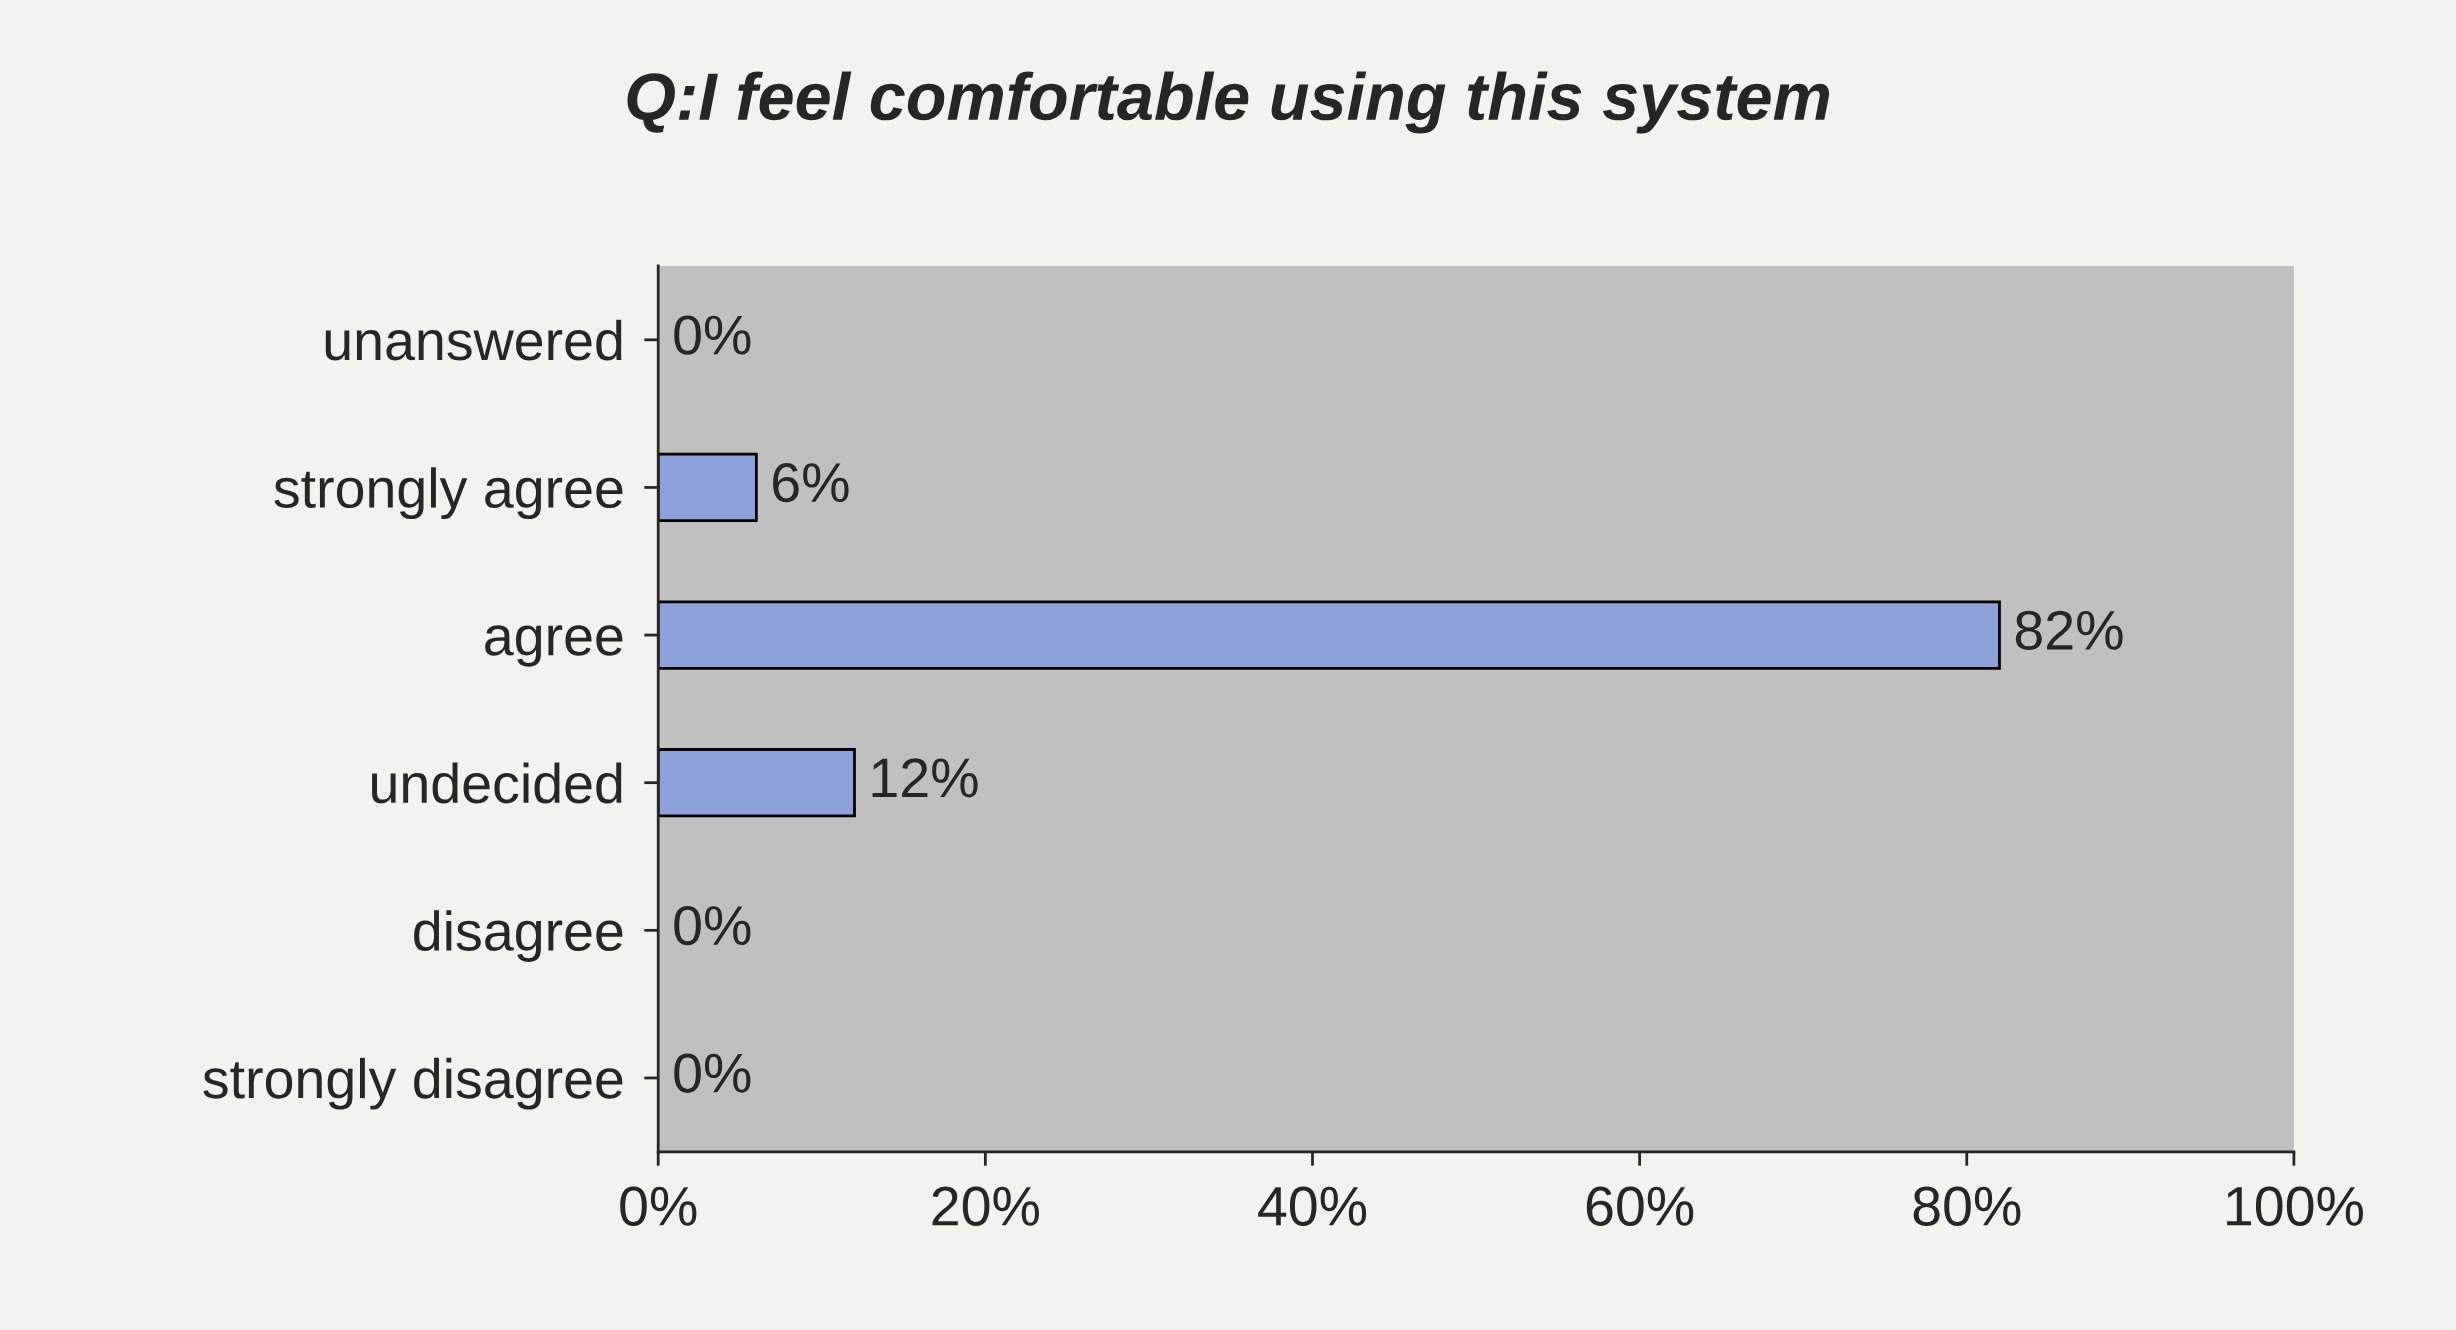 This screenshot has width=2456, height=1330. I want to click on y-tick-label: disagree, so click(518, 936).